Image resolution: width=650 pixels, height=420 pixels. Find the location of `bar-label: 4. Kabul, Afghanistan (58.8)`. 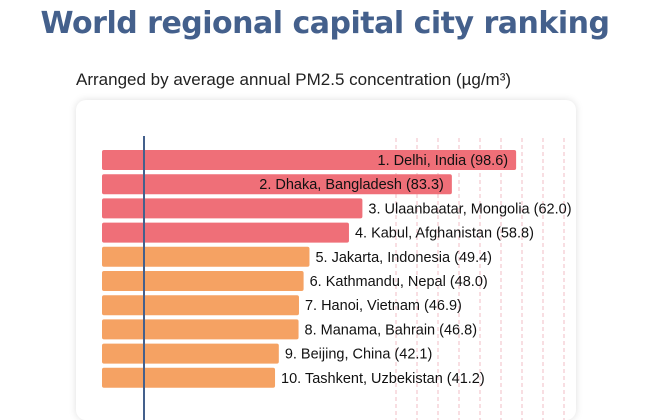

bar-label: 4. Kabul, Afghanistan (58.8) is located at coordinates (444, 234).